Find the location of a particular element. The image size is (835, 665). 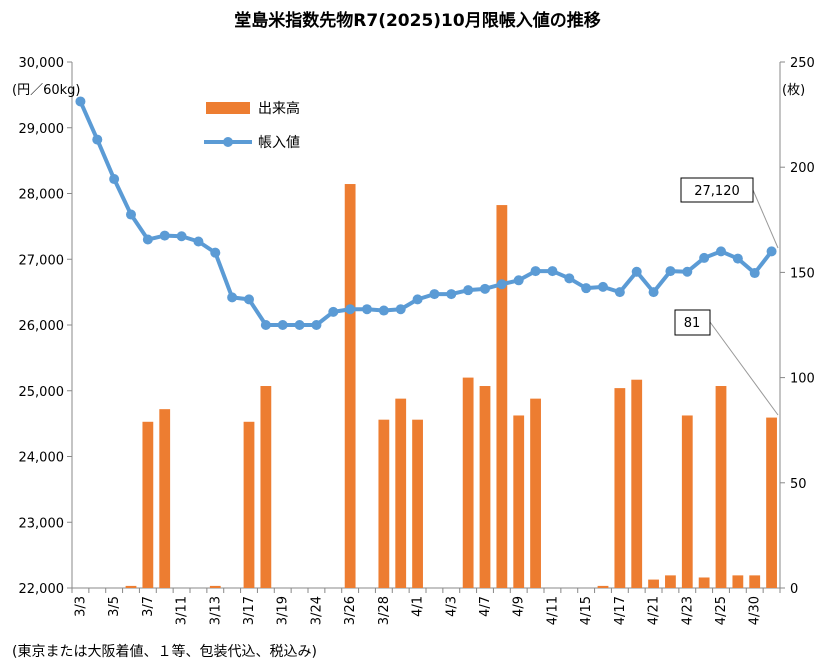

chart-title: 堂島米指数先物R7(2025)10月限帳入値の推移 is located at coordinates (417, 21).